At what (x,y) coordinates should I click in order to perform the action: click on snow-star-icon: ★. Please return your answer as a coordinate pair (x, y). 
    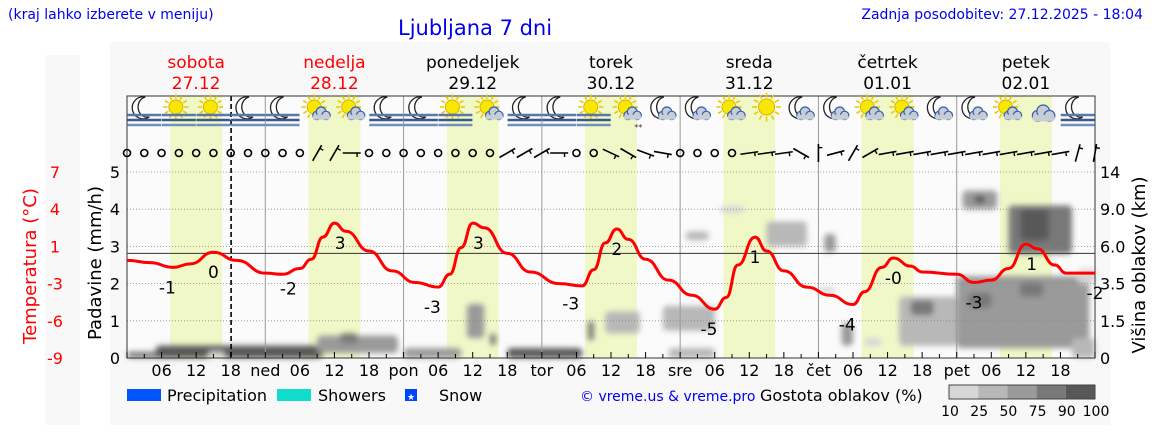
    Looking at the image, I should click on (411, 398).